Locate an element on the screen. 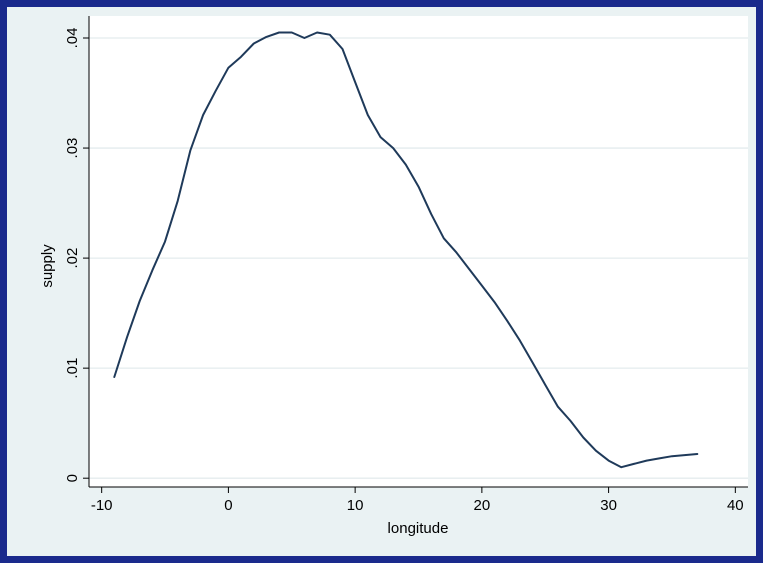 The height and width of the screenshot is (563, 763). y-tick-label: .01 is located at coordinates (72, 368).